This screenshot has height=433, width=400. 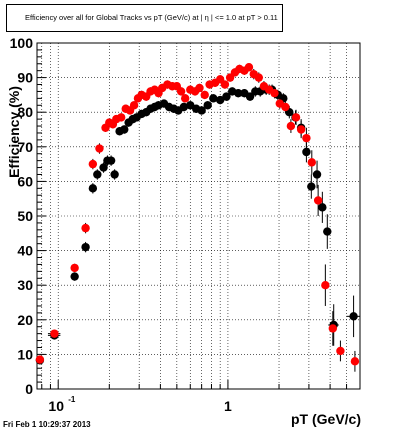 What do you see at coordinates (25, 147) in the screenshot?
I see `y-tick-label: 70` at bounding box center [25, 147].